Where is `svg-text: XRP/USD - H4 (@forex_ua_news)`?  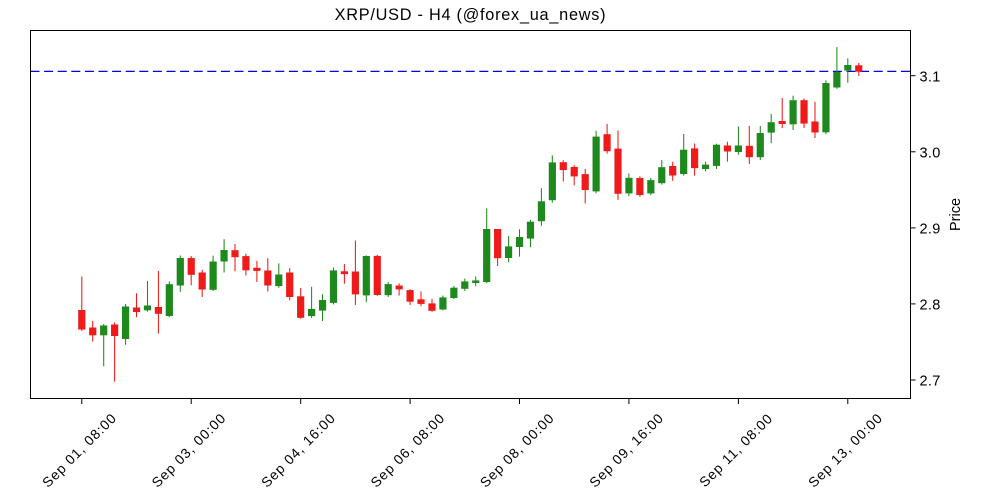
svg-text: XRP/USD - H4 (@forex_ua_news) is located at coordinates (471, 15).